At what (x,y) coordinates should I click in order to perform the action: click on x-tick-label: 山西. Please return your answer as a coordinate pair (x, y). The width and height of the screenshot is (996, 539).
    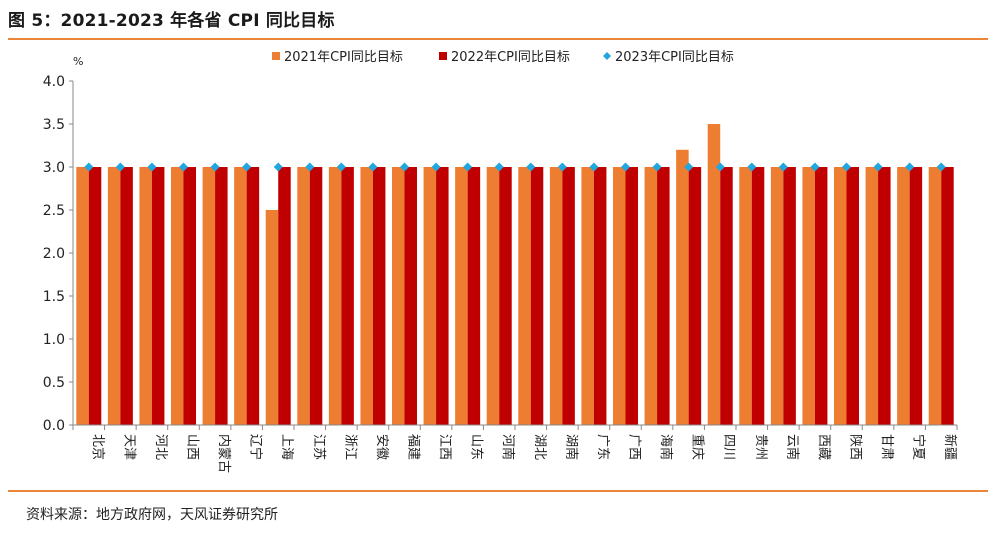
    Looking at the image, I should click on (192, 447).